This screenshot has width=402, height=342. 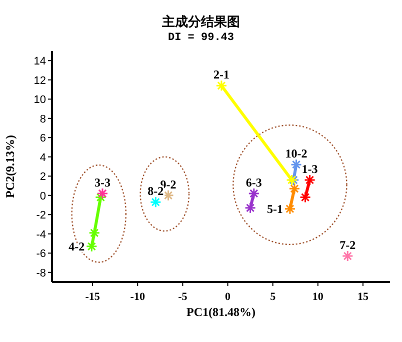 What do you see at coordinates (41, 273) in the screenshot?
I see `y-tick-label: -8` at bounding box center [41, 273].